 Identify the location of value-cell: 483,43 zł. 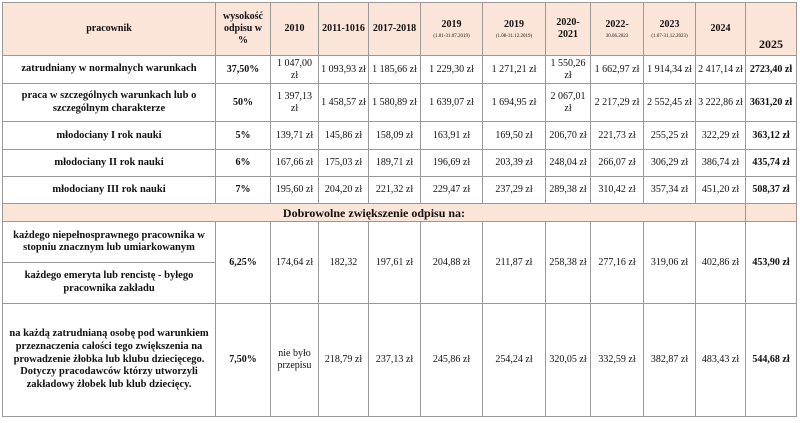
(720, 360).